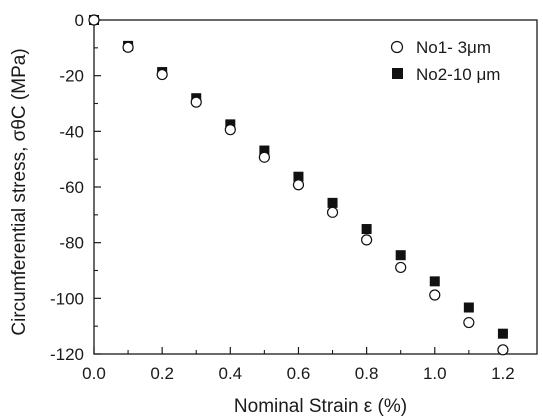 This screenshot has width=543, height=420. I want to click on x-tick-label: 0.0, so click(94, 373).